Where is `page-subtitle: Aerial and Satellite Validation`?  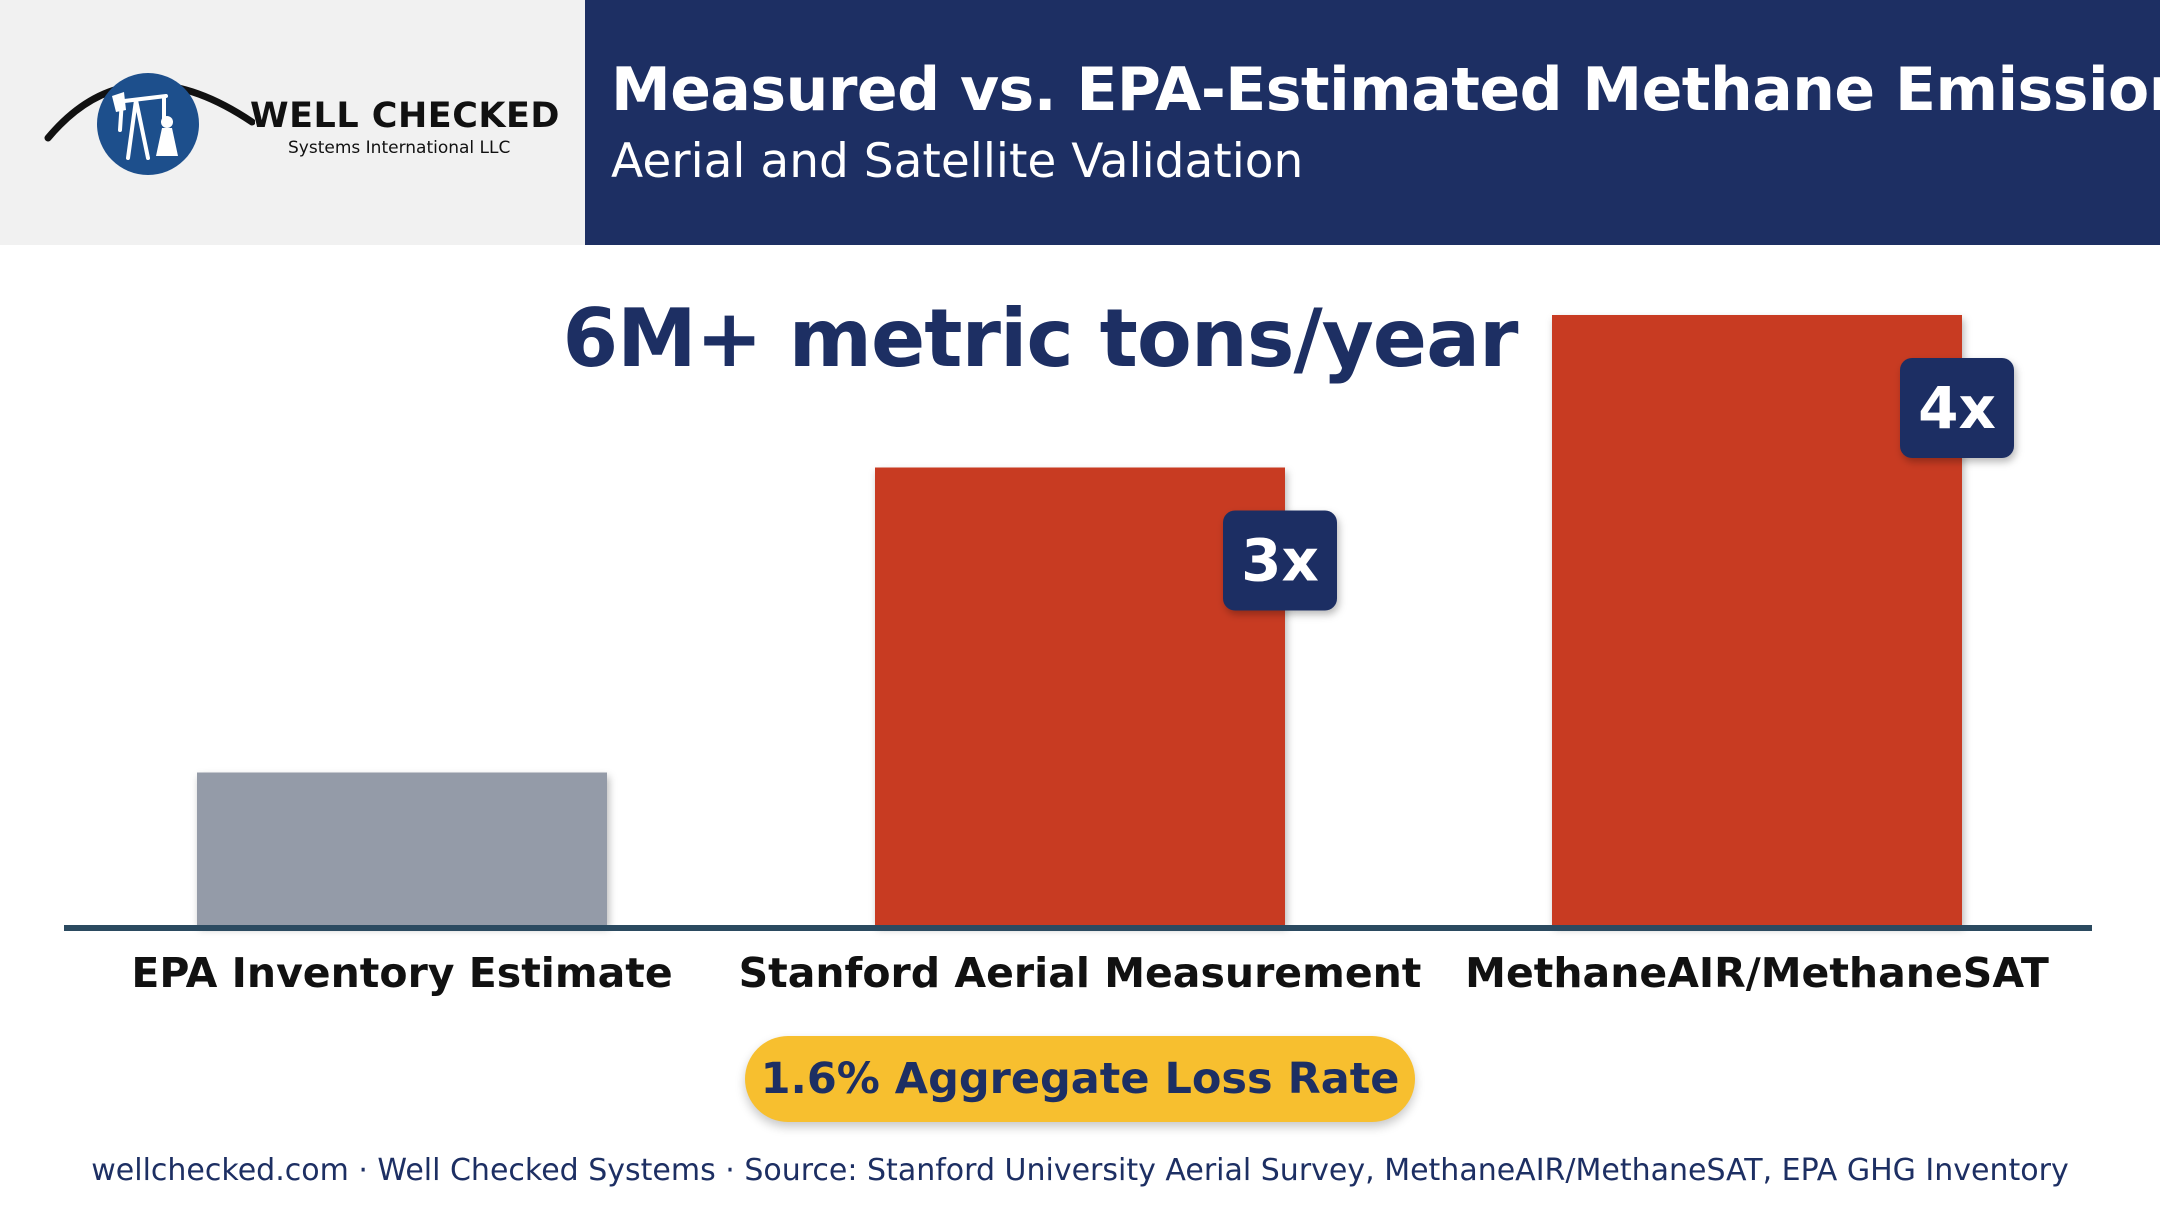
page-subtitle: Aerial and Satellite Validation is located at coordinates (957, 161).